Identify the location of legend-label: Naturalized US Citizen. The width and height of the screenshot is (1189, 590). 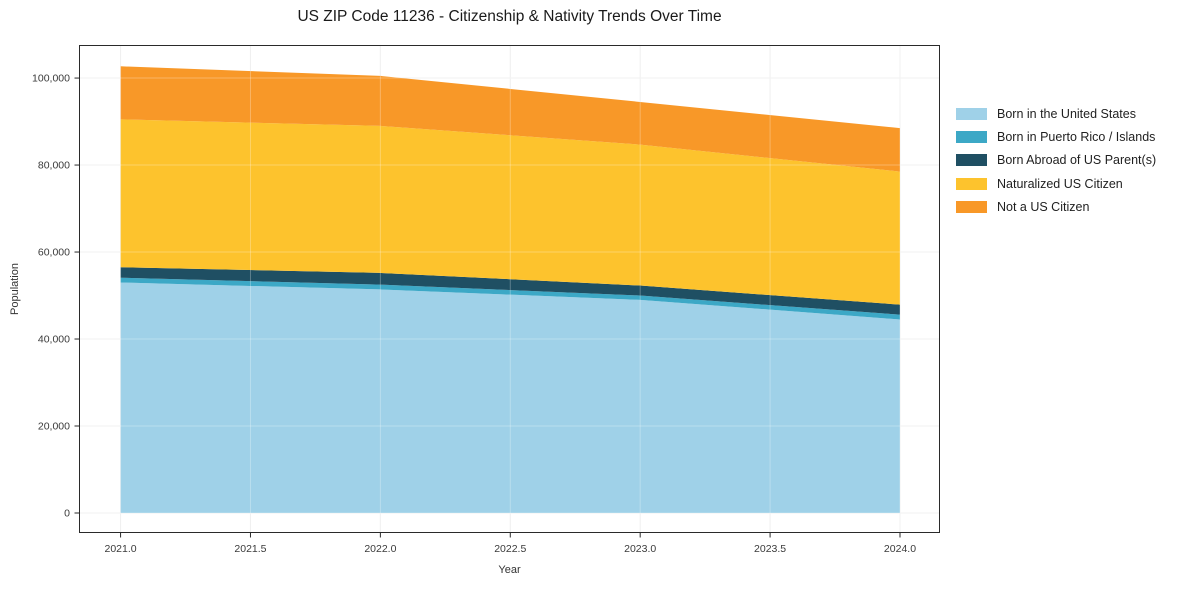
(1060, 183).